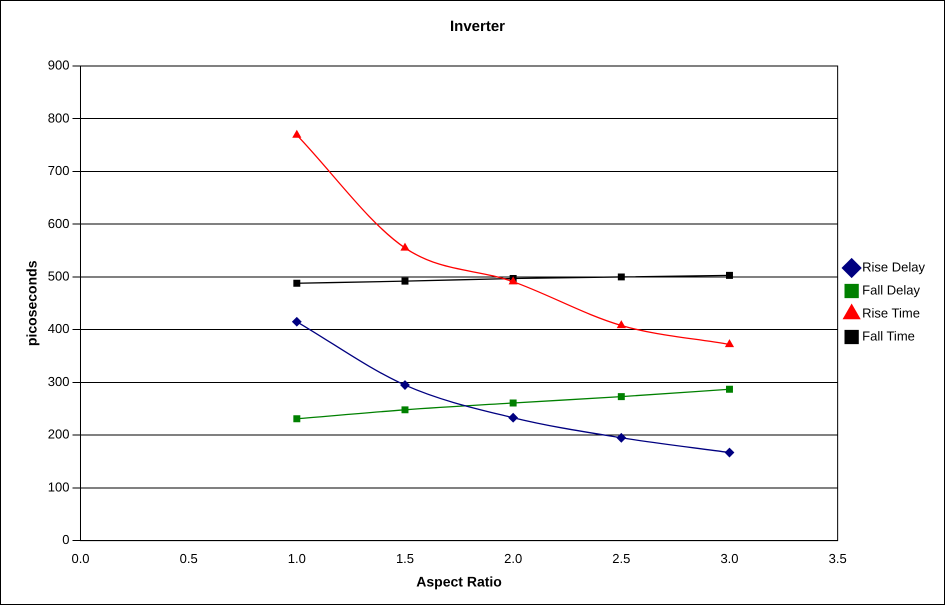 The height and width of the screenshot is (605, 945). What do you see at coordinates (80, 558) in the screenshot?
I see `x-tick-label: 0.0` at bounding box center [80, 558].